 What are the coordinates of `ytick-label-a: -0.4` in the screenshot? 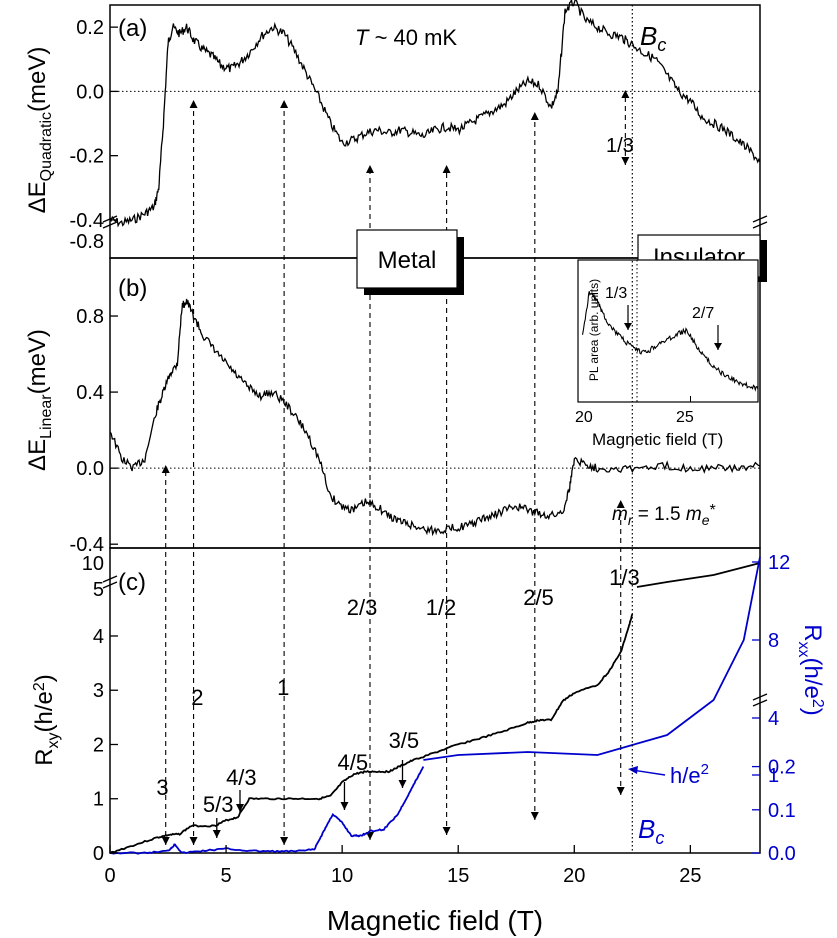 It's located at (87, 221).